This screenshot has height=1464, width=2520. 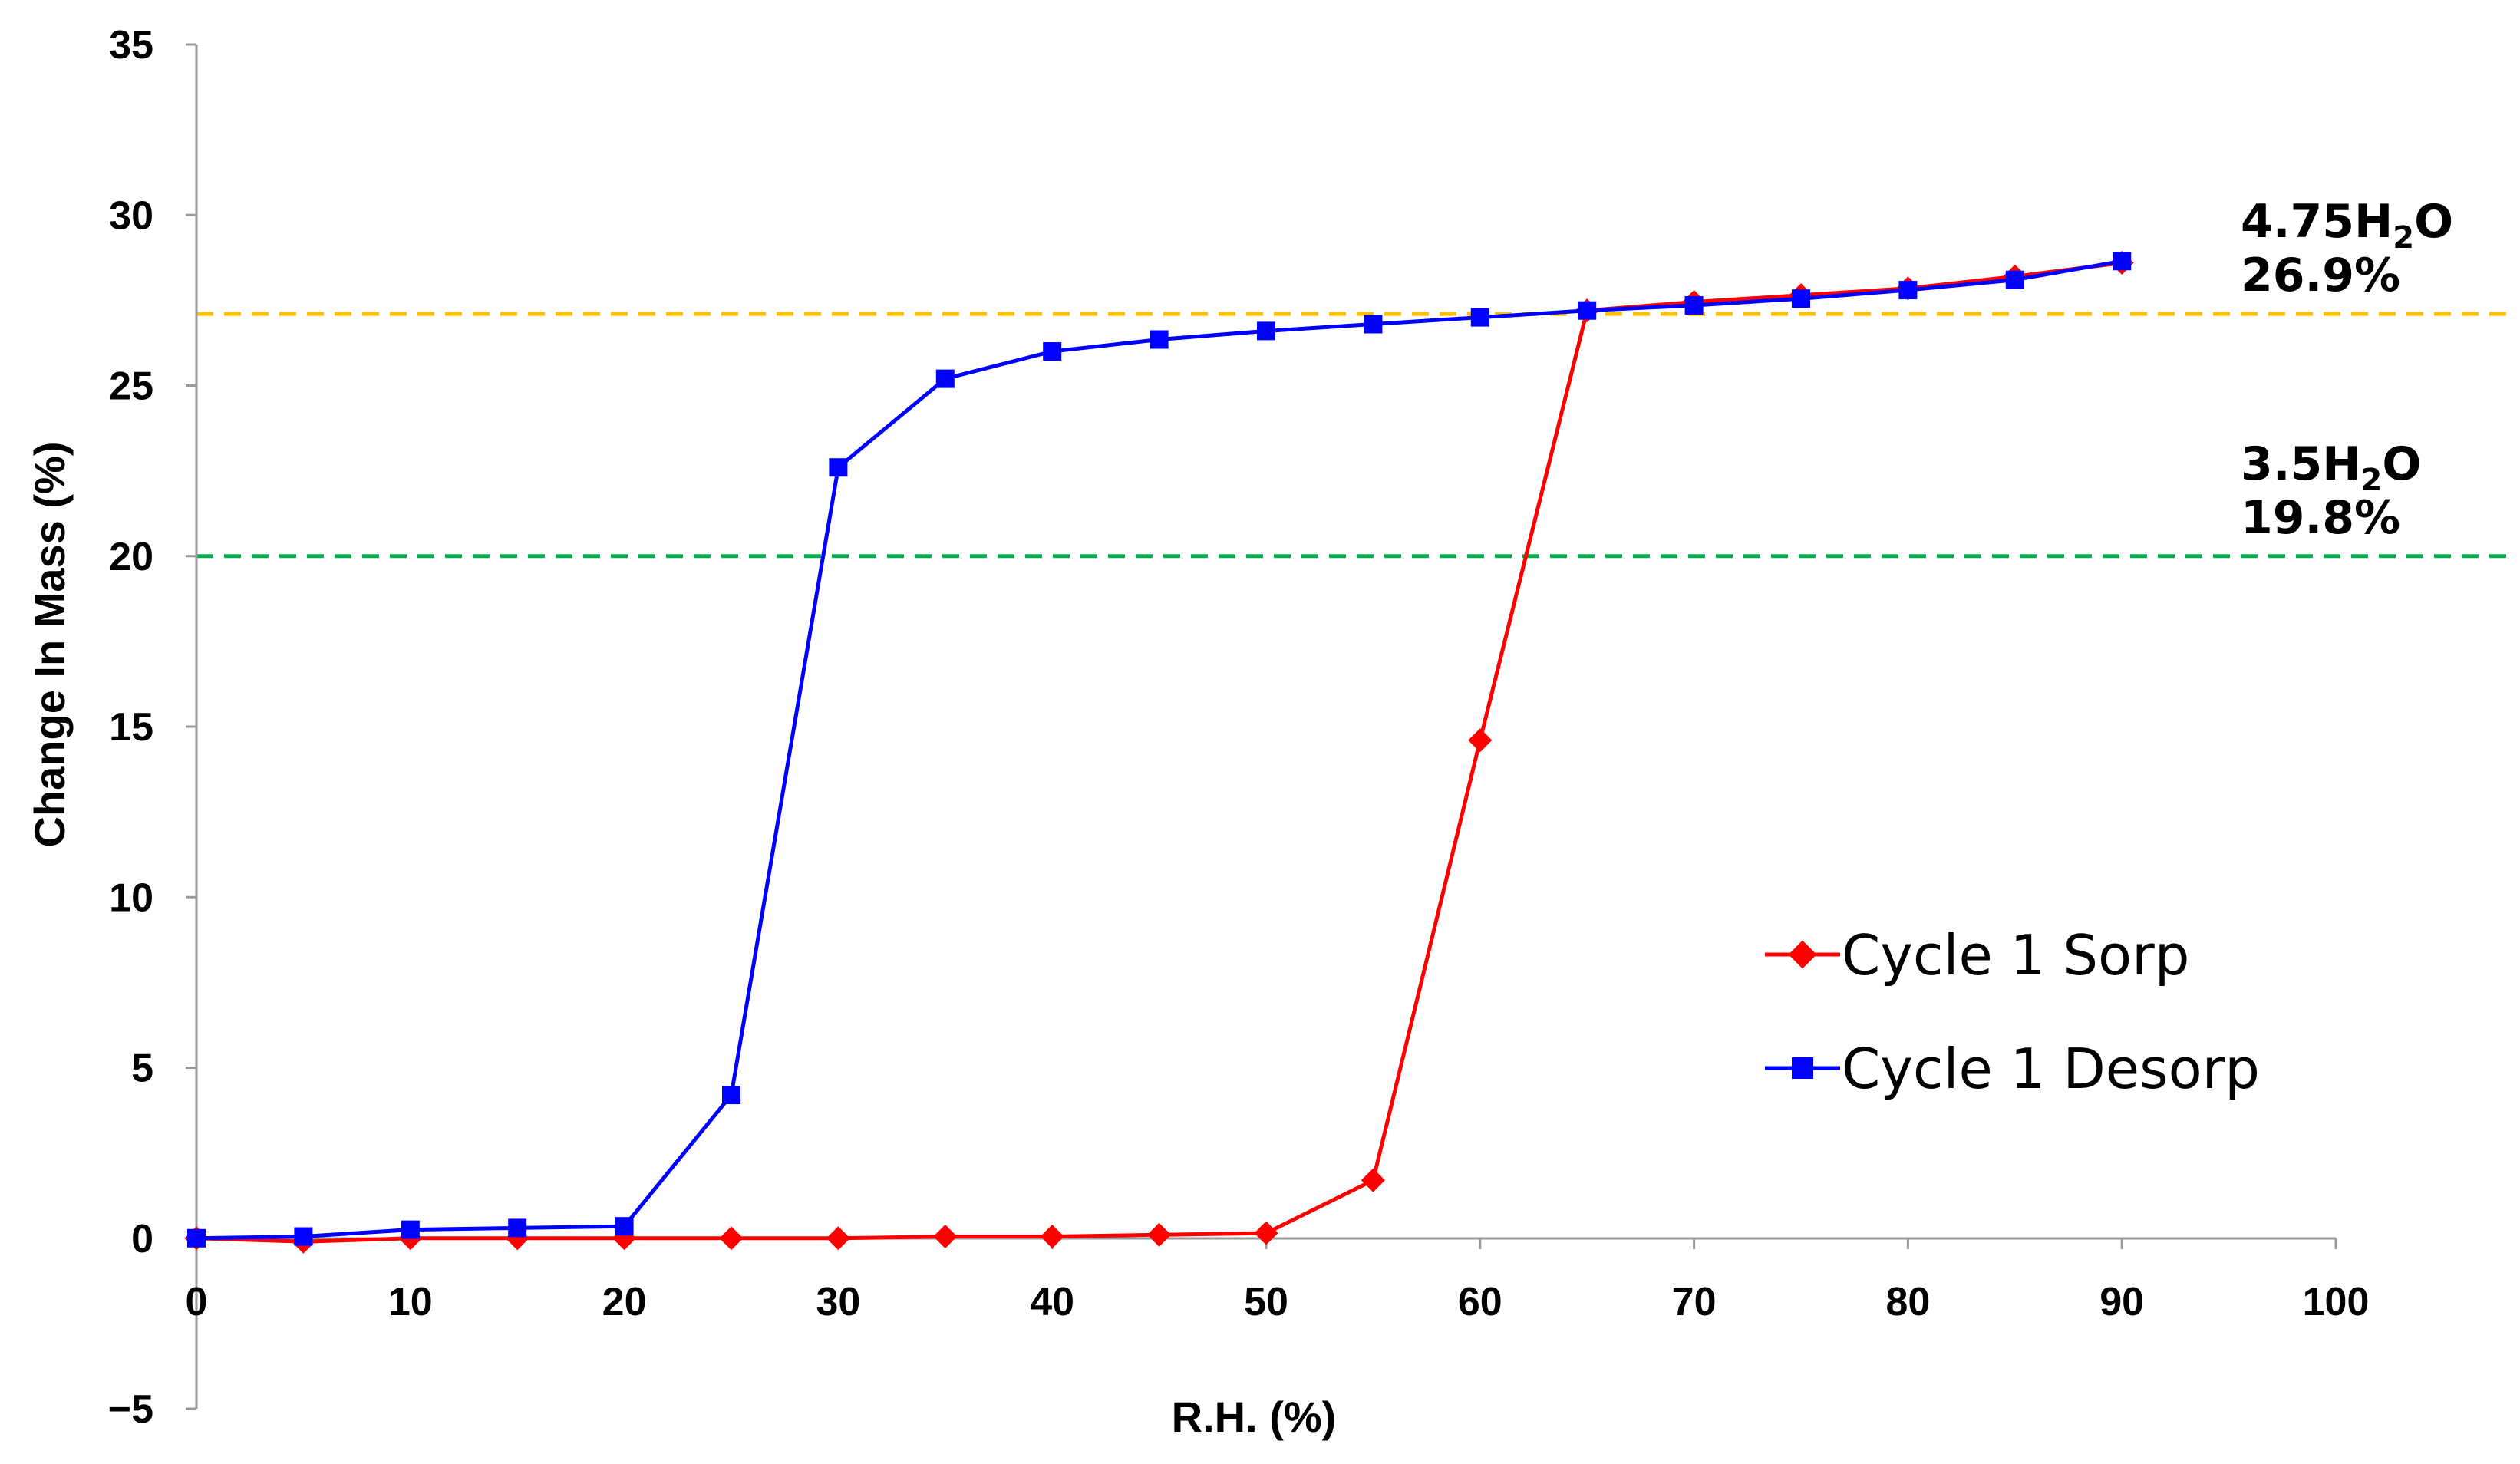 I want to click on x-tick-label: 70, so click(x=1694, y=1302).